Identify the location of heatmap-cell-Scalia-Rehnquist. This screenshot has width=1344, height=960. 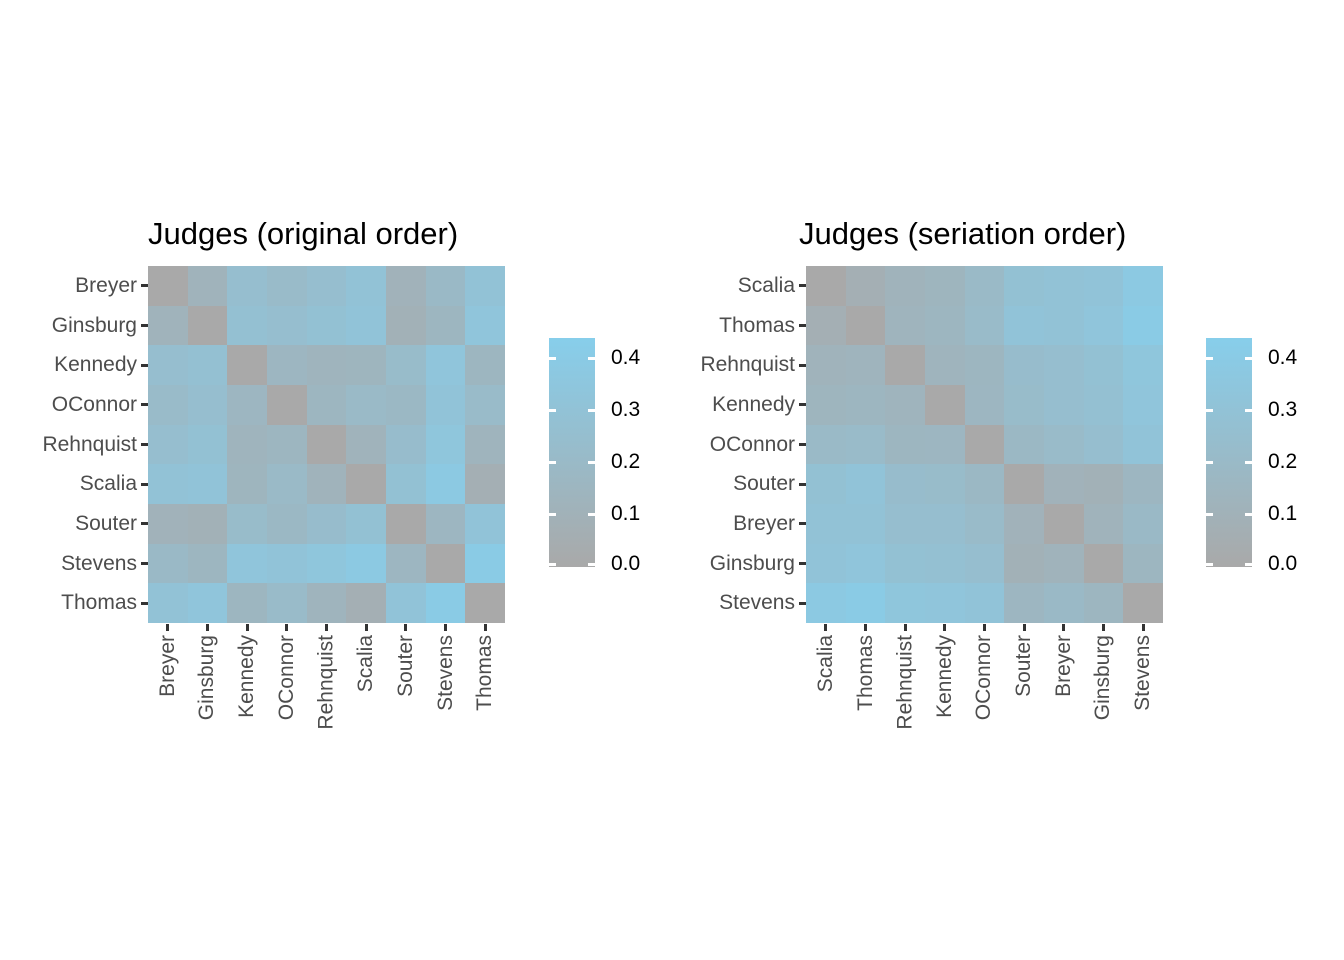
(326, 484).